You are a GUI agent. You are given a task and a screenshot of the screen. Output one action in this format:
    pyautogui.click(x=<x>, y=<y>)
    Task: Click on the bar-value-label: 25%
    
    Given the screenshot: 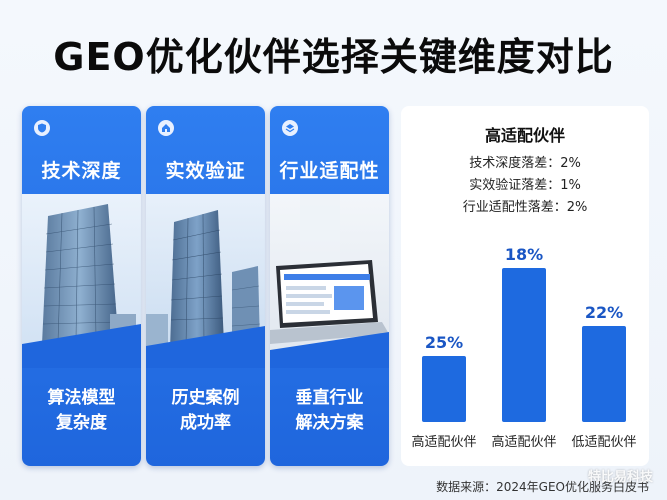 What is the action you would take?
    pyautogui.click(x=444, y=342)
    